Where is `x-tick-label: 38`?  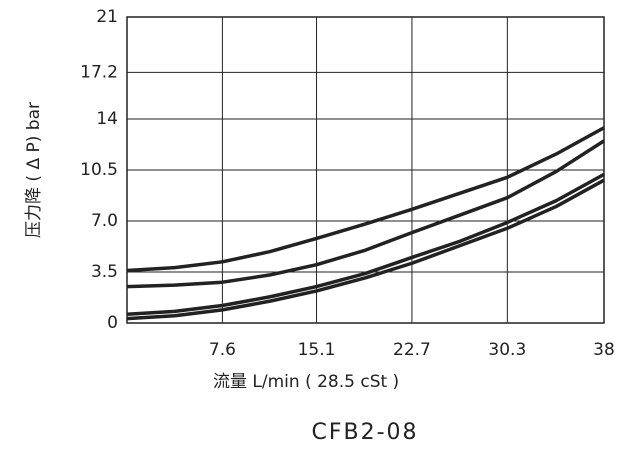 x-tick-label: 38 is located at coordinates (604, 350).